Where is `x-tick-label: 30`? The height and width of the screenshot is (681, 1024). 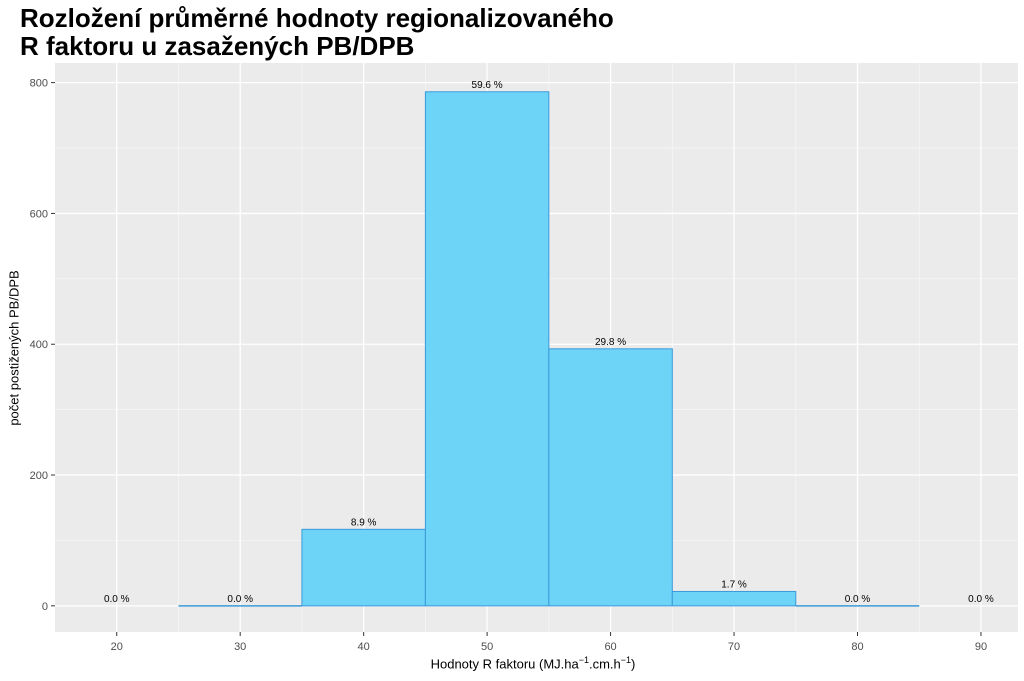
x-tick-label: 30 is located at coordinates (240, 647).